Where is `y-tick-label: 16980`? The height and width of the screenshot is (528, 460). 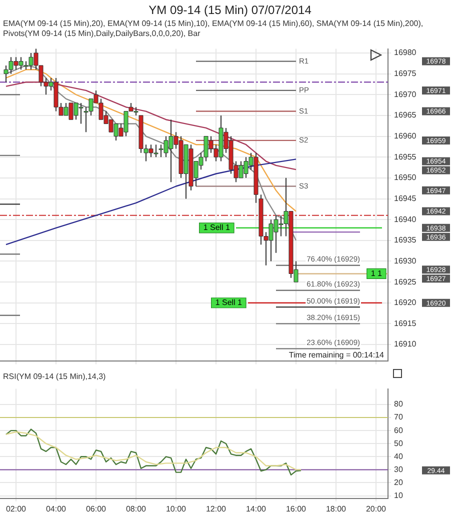 y-tick-label: 16980 is located at coordinates (405, 53).